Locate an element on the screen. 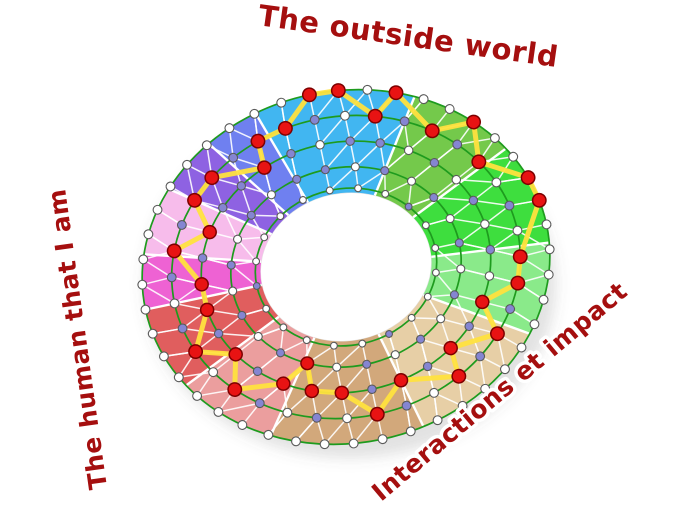 This screenshot has width=677, height=511. sector-salmon is located at coordinates (254, 380).